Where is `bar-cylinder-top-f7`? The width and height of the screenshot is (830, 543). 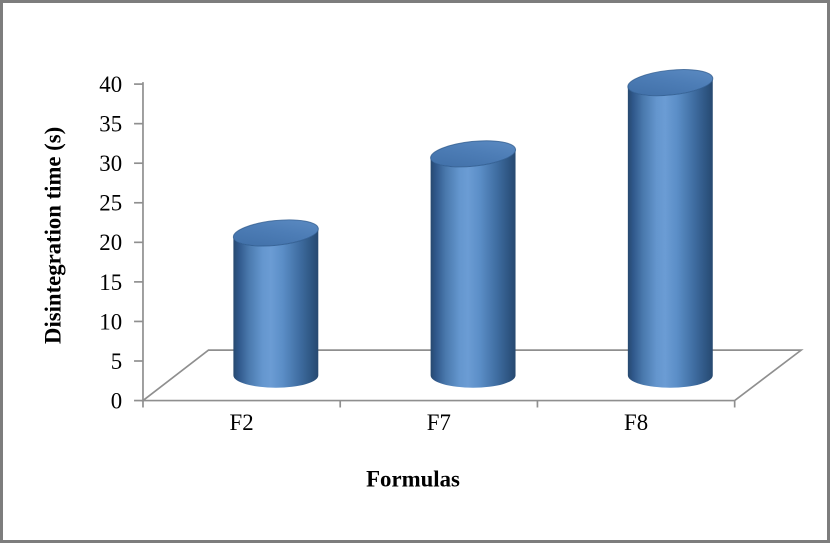 bar-cylinder-top-f7 is located at coordinates (473, 154).